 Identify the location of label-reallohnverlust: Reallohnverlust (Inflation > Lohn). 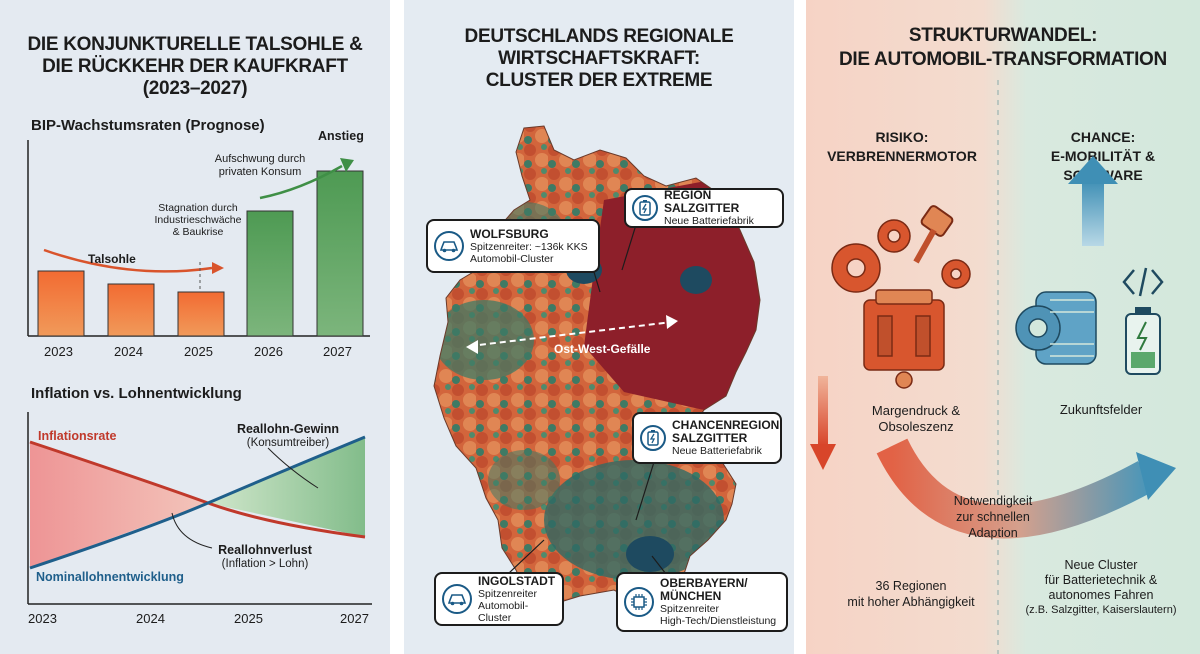
(265, 556).